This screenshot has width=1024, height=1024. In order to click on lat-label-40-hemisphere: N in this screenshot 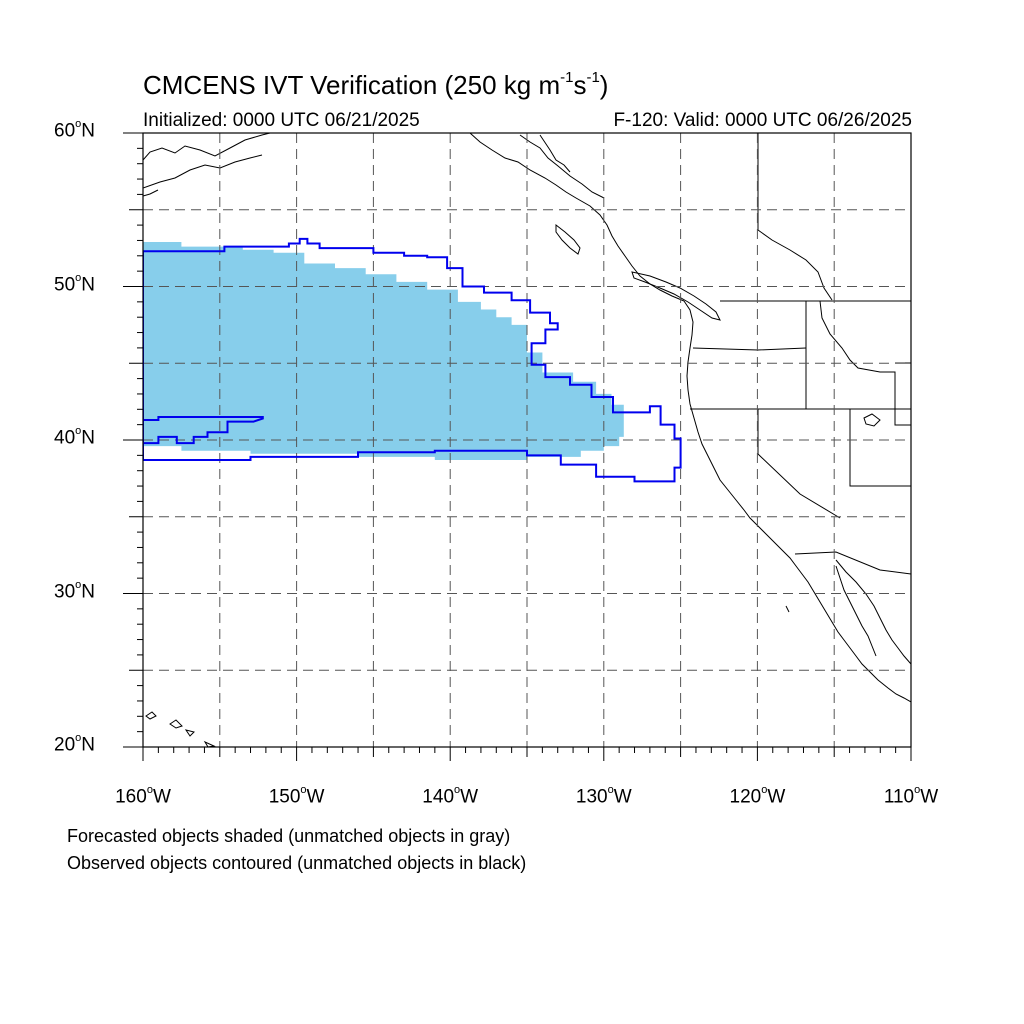, I will do `click(88, 438)`.